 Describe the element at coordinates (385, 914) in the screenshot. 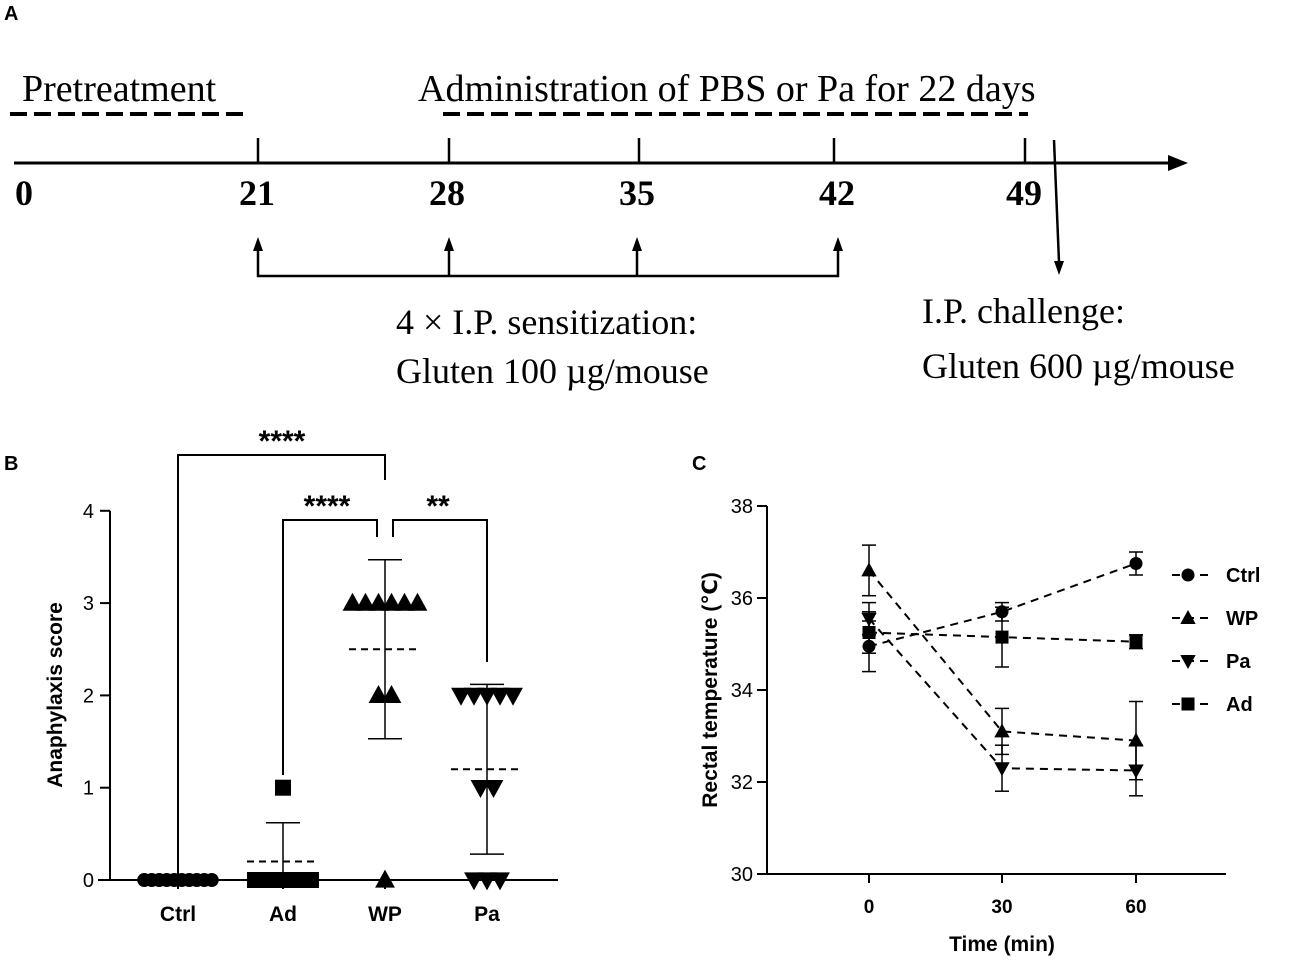

I see `b-x-tick-label: WP` at that location.